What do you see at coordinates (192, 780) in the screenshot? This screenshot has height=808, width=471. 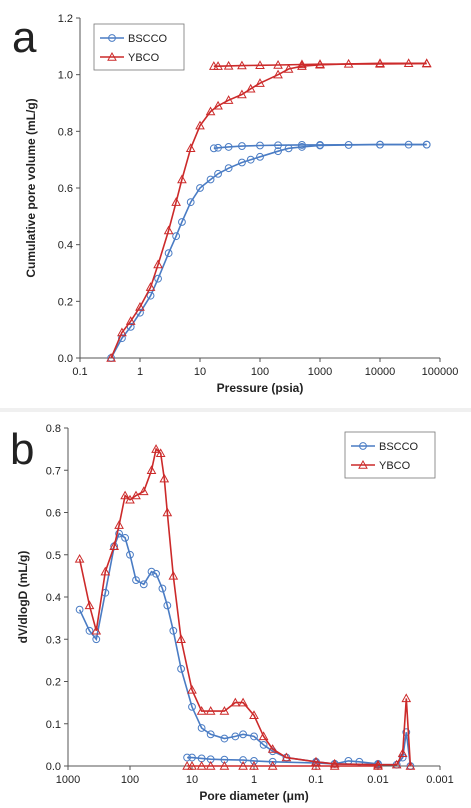 I see `x-tick-label: 10` at bounding box center [192, 780].